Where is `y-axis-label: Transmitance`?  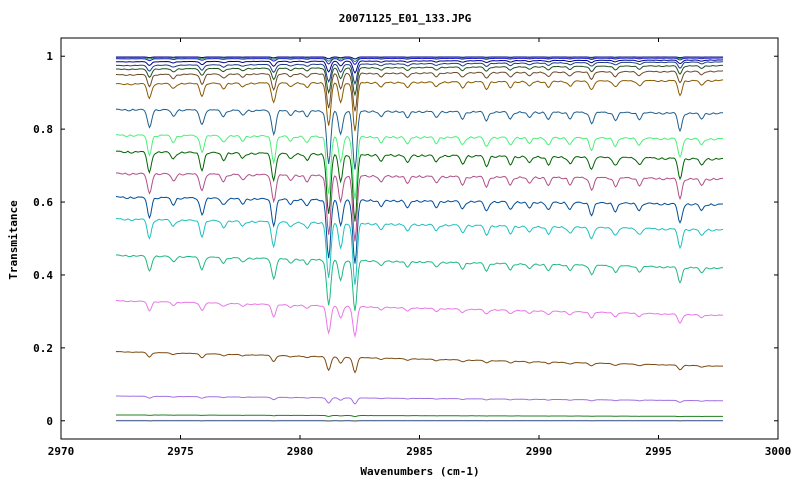
y-axis-label: Transmitance is located at coordinates (13, 240).